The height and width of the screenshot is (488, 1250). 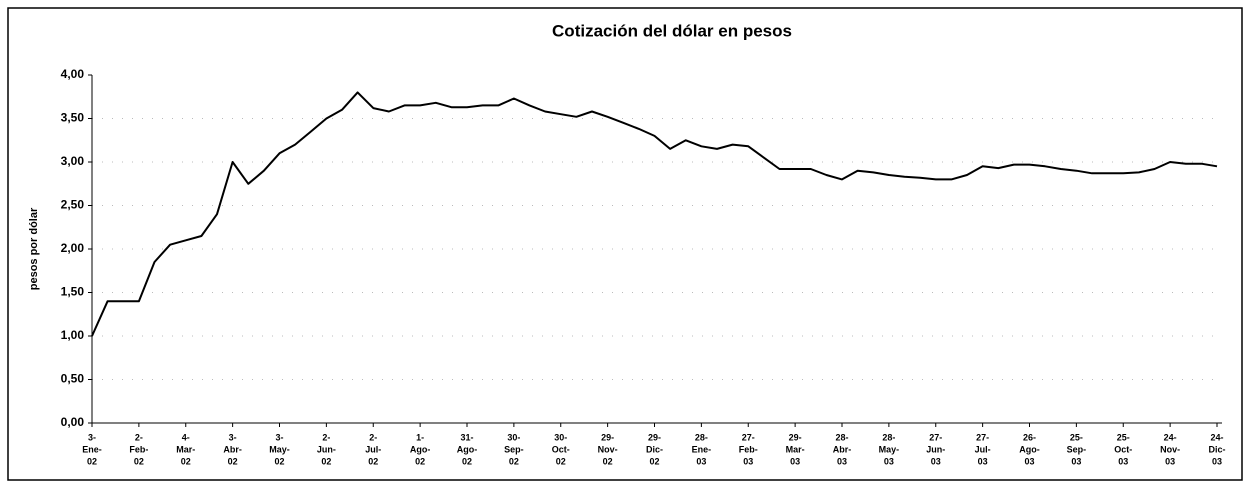 What do you see at coordinates (73, 118) in the screenshot?
I see `y-tick-label: 3,50` at bounding box center [73, 118].